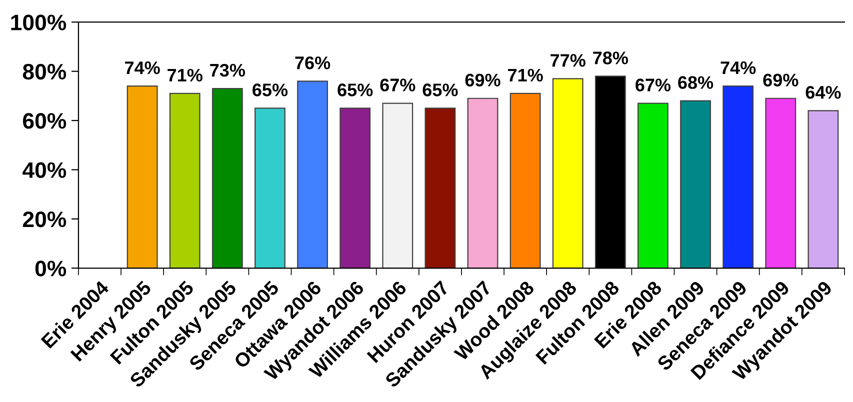  Describe the element at coordinates (823, 92) in the screenshot. I see `data-label: 64%` at that location.